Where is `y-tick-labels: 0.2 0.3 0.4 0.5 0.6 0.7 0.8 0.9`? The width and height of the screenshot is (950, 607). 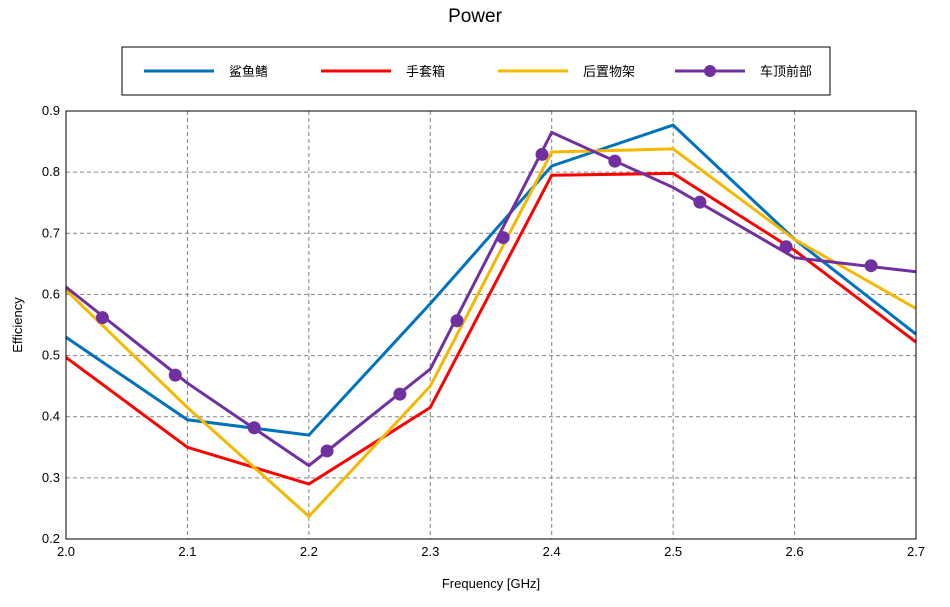 y-tick-labels: 0.2 0.3 0.4 0.5 0.6 0.7 0.8 0.9 is located at coordinates (51, 324).